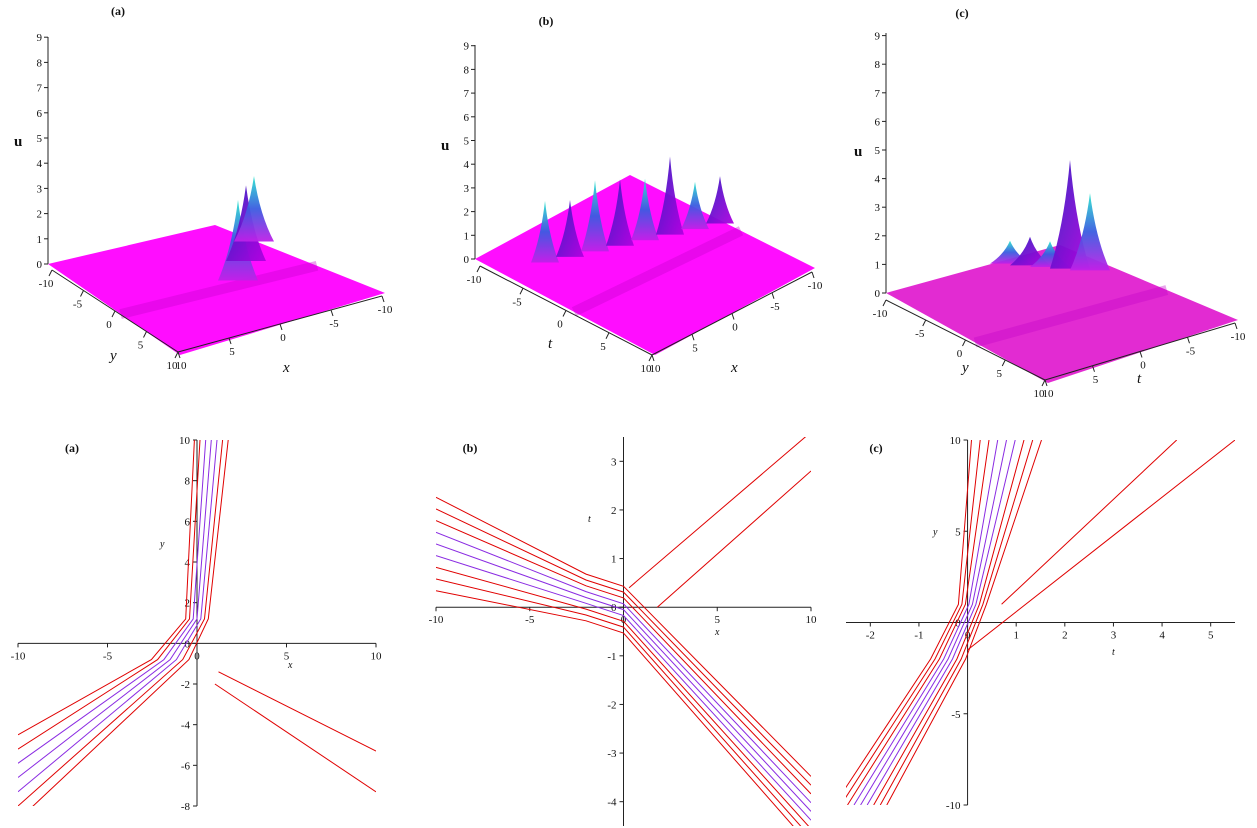  Describe the element at coordinates (1096, 380) in the screenshot. I see `base-tick-label: 5` at that location.